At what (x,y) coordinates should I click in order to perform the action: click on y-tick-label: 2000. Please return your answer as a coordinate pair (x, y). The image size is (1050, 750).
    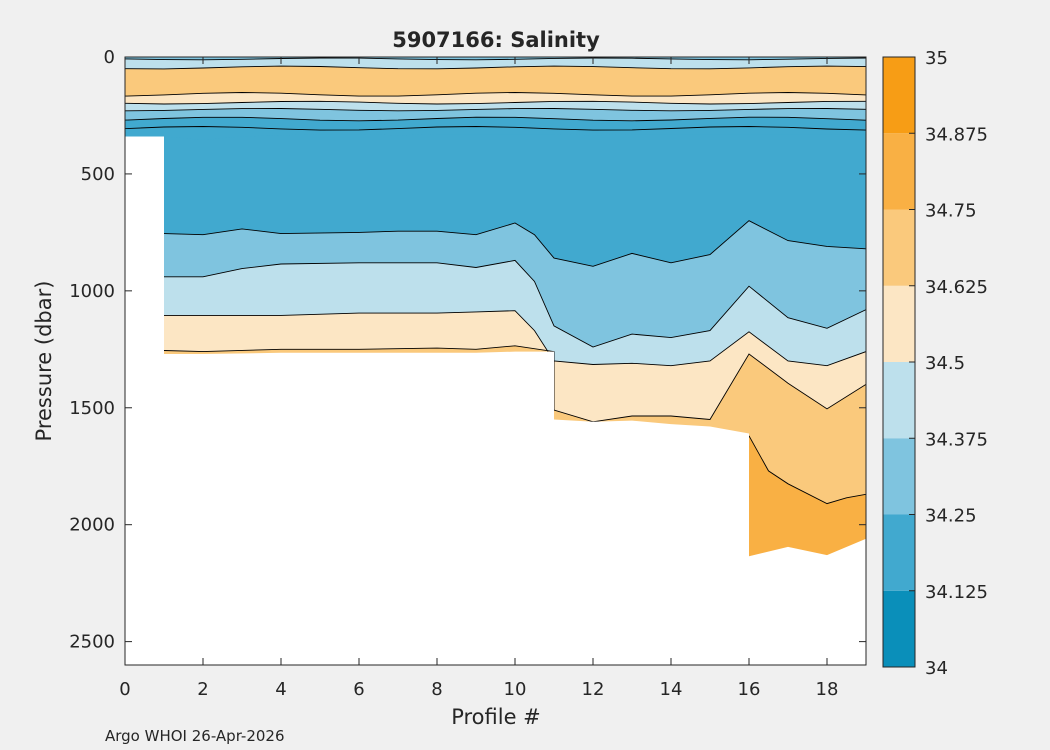
    Looking at the image, I should click on (92, 525).